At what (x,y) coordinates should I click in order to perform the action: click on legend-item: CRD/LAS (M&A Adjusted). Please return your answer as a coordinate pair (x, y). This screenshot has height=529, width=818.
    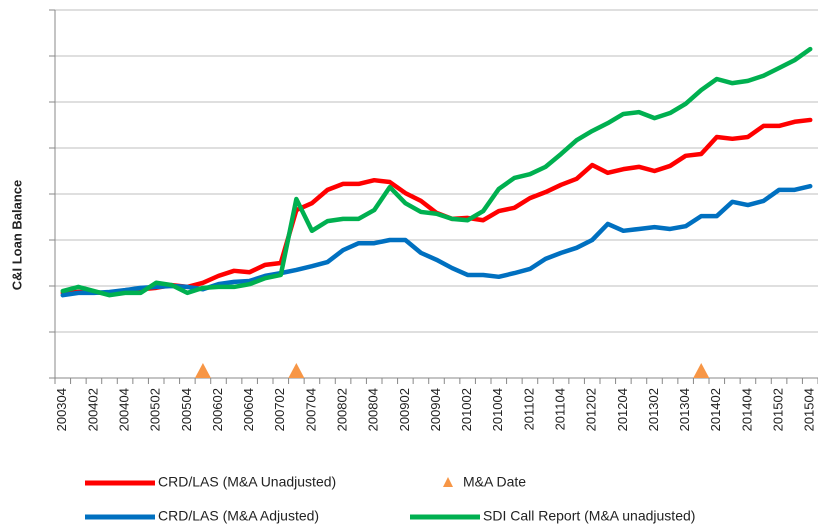
    Looking at the image, I should click on (202, 516).